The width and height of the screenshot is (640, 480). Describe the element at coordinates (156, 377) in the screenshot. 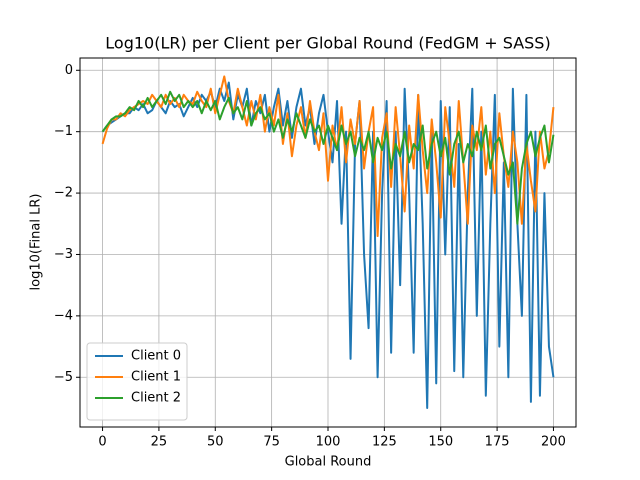

I see `legend-label: Client 1` at that location.